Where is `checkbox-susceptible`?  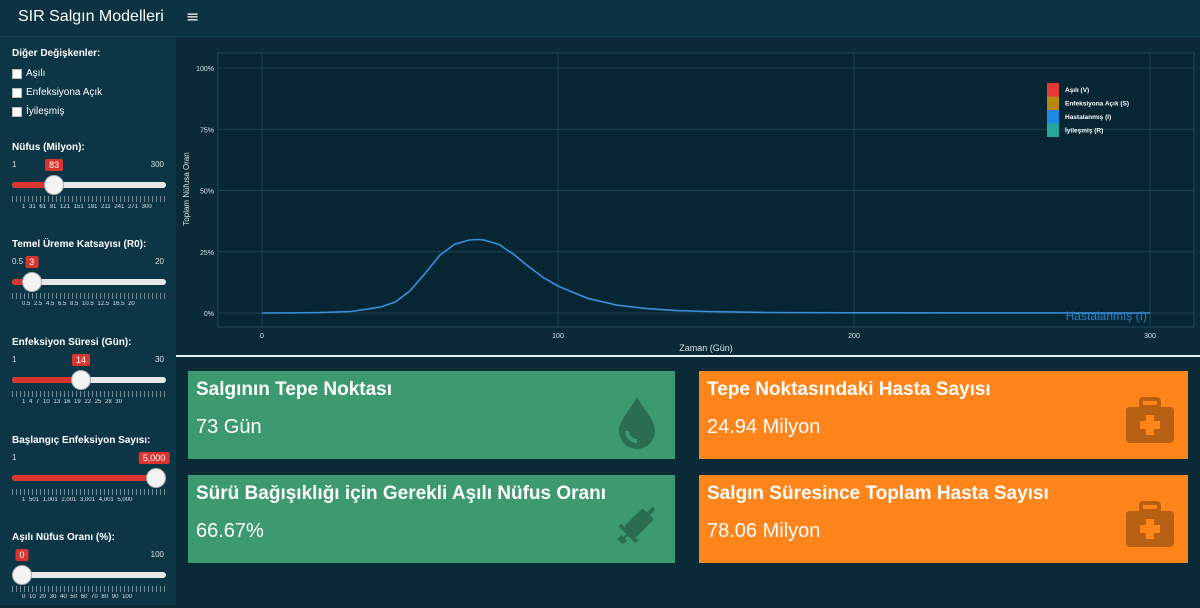
checkbox-susceptible is located at coordinates (17, 92).